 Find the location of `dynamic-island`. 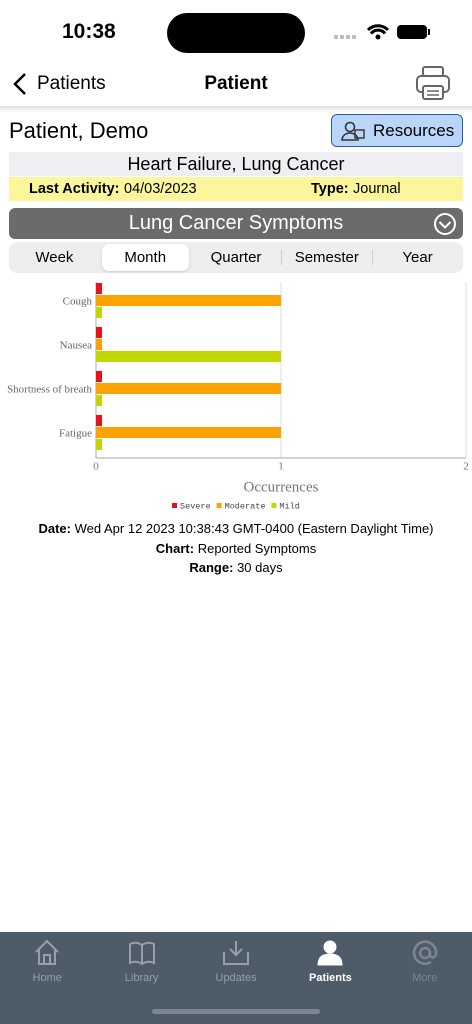

dynamic-island is located at coordinates (236, 33).